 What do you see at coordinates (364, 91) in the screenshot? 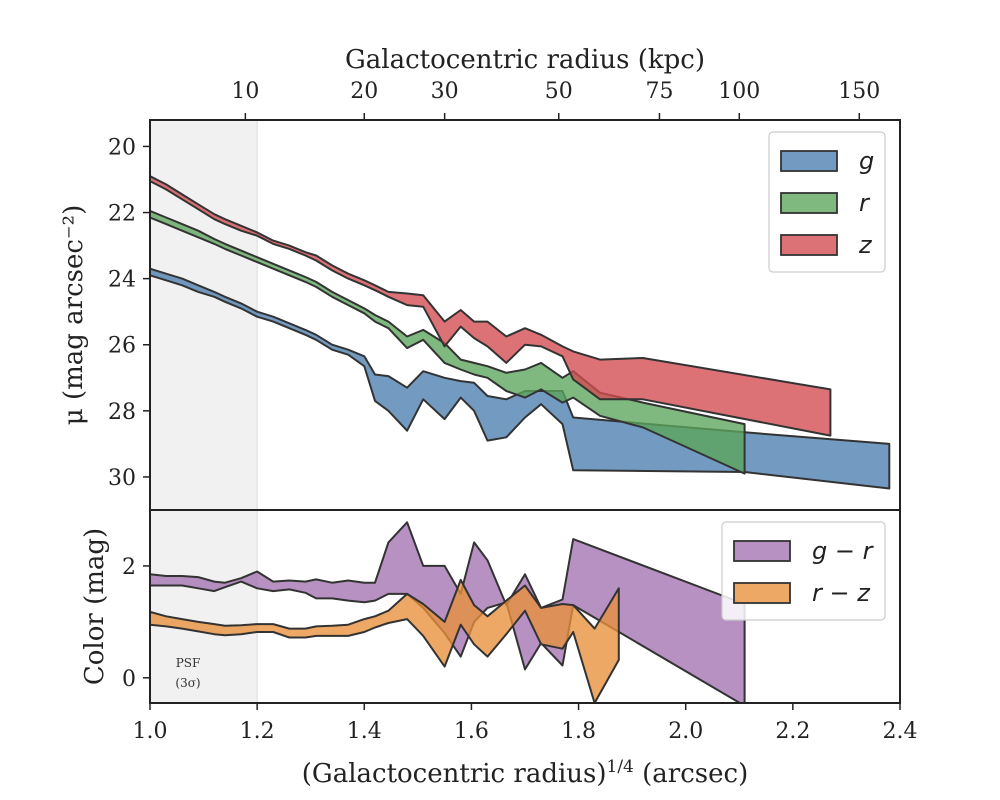
I see `top-tick-label: 20` at bounding box center [364, 91].